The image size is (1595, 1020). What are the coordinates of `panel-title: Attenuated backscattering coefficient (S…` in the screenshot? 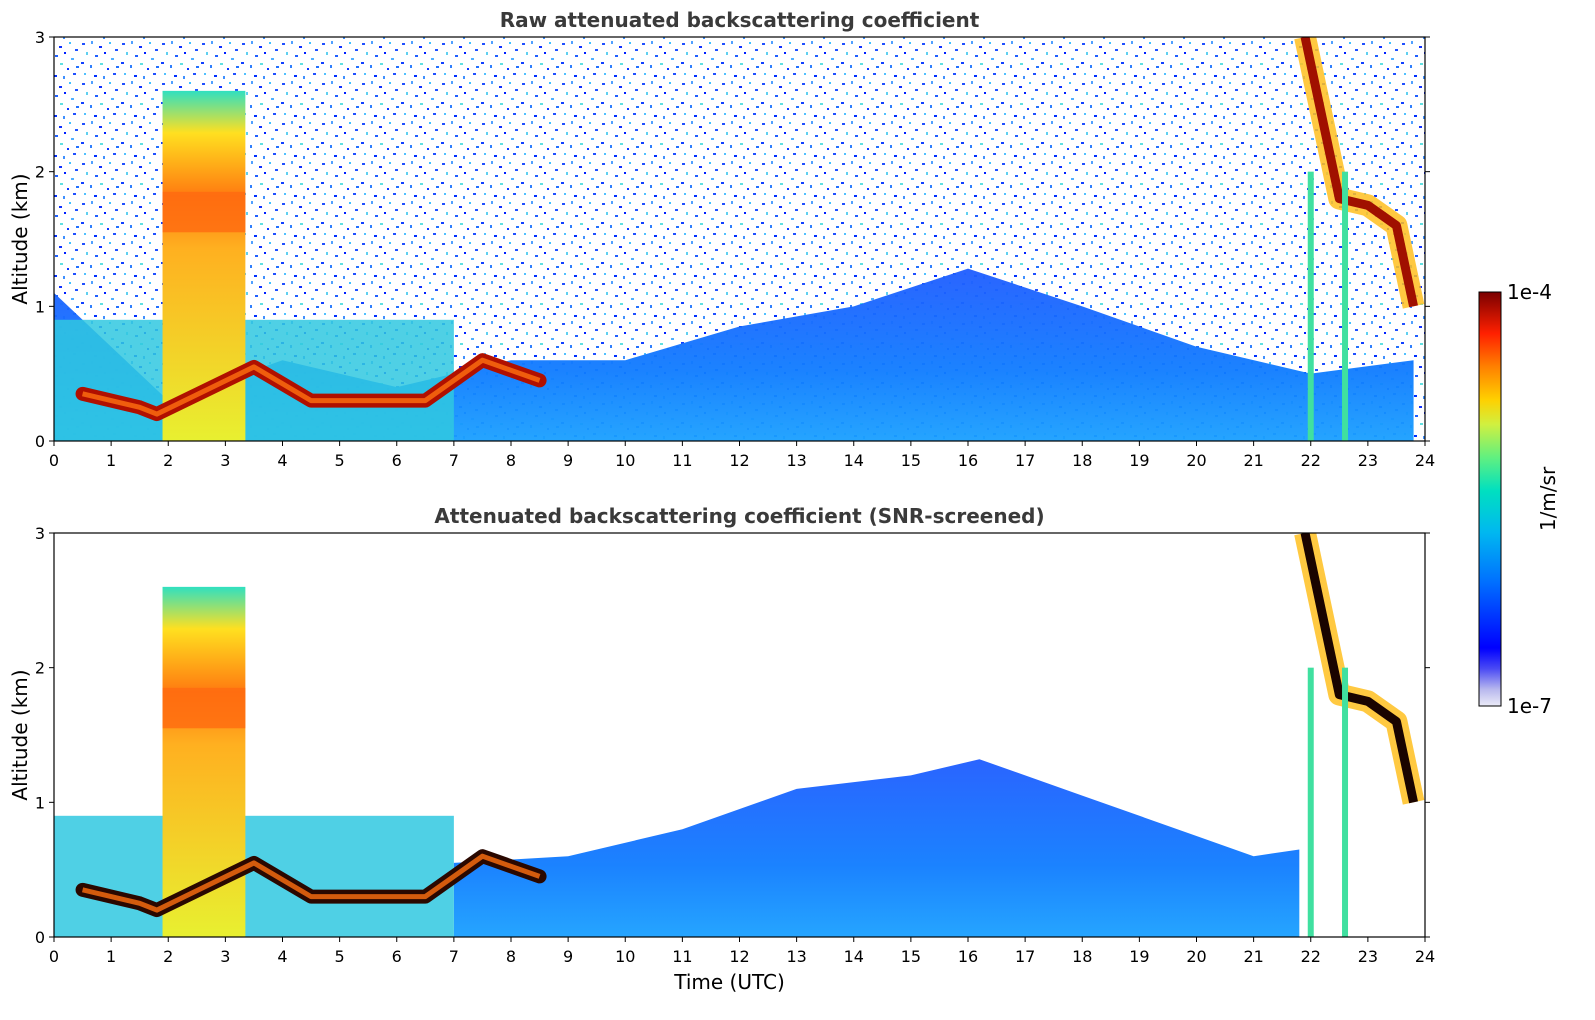 It's located at (739, 516).